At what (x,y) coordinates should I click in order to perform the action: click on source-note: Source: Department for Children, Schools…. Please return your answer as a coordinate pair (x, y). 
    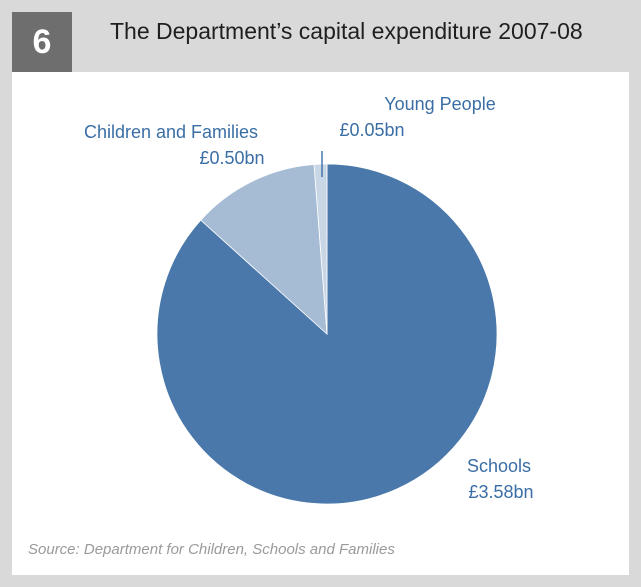
    Looking at the image, I should click on (211, 549).